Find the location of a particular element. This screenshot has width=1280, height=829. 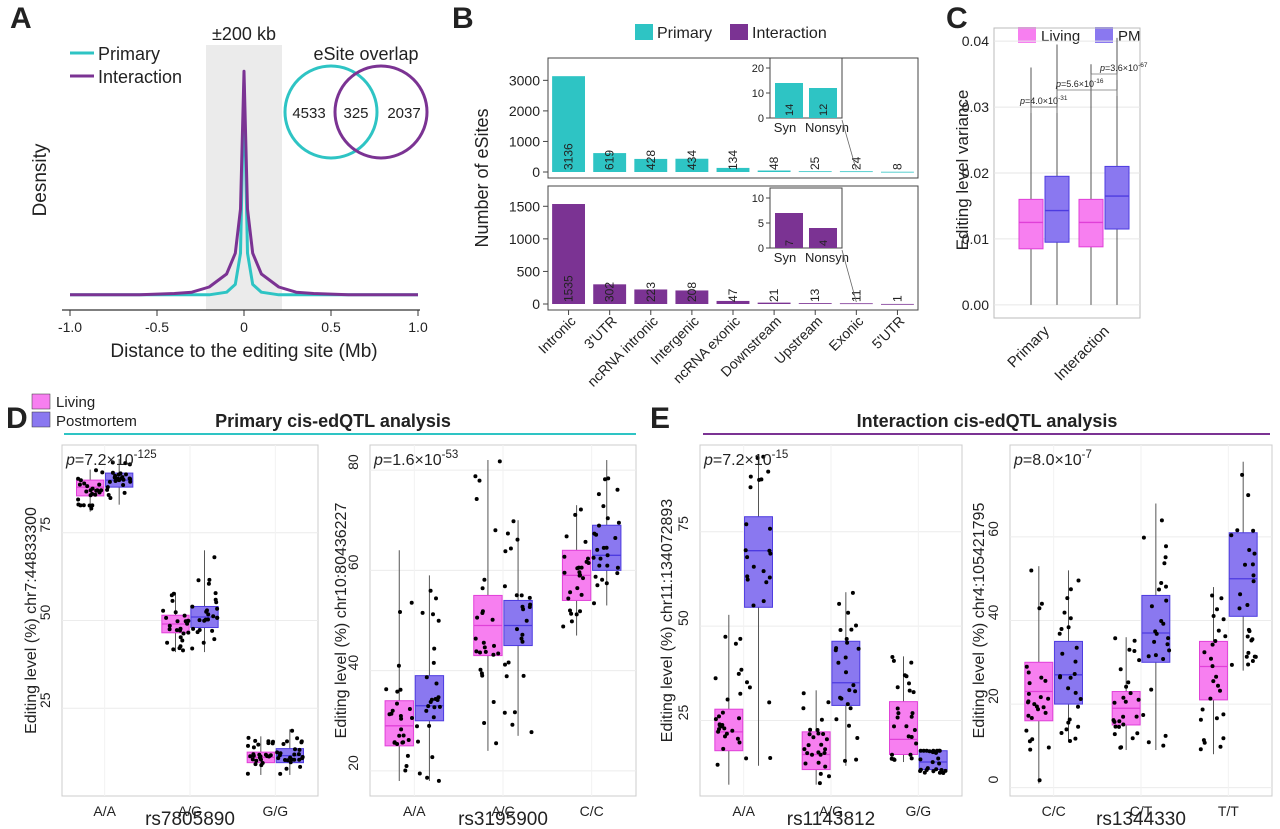

x-tick-label: 0.5 is located at coordinates (331, 327).